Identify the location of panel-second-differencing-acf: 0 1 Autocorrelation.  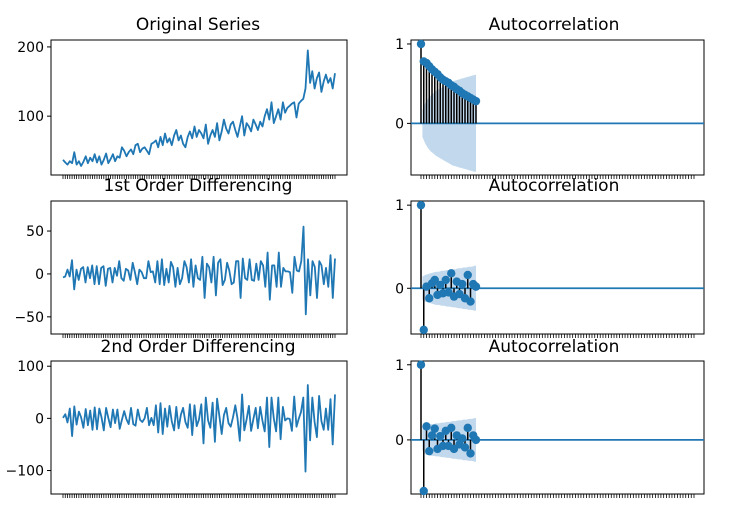
(550, 417).